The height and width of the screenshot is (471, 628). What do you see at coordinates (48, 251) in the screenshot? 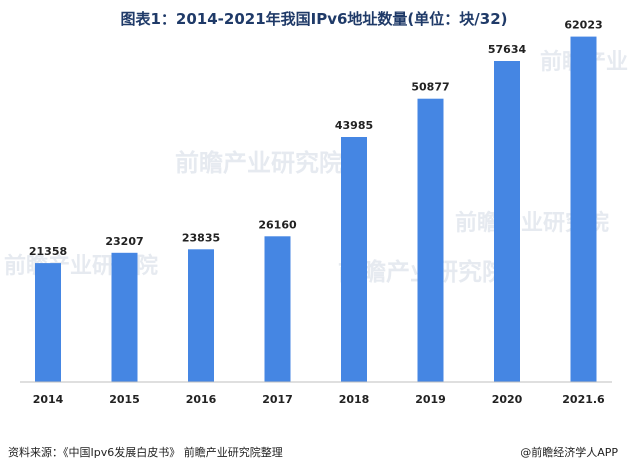
I see `data-label-2014: 21358` at bounding box center [48, 251].